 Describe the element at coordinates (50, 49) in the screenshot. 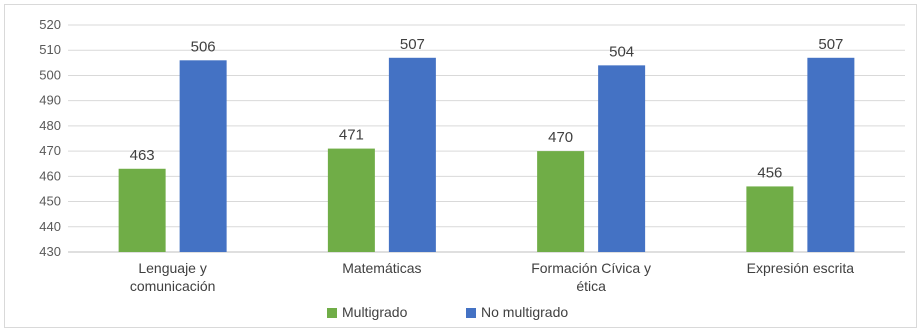

I see `y-tick-label: 510` at that location.